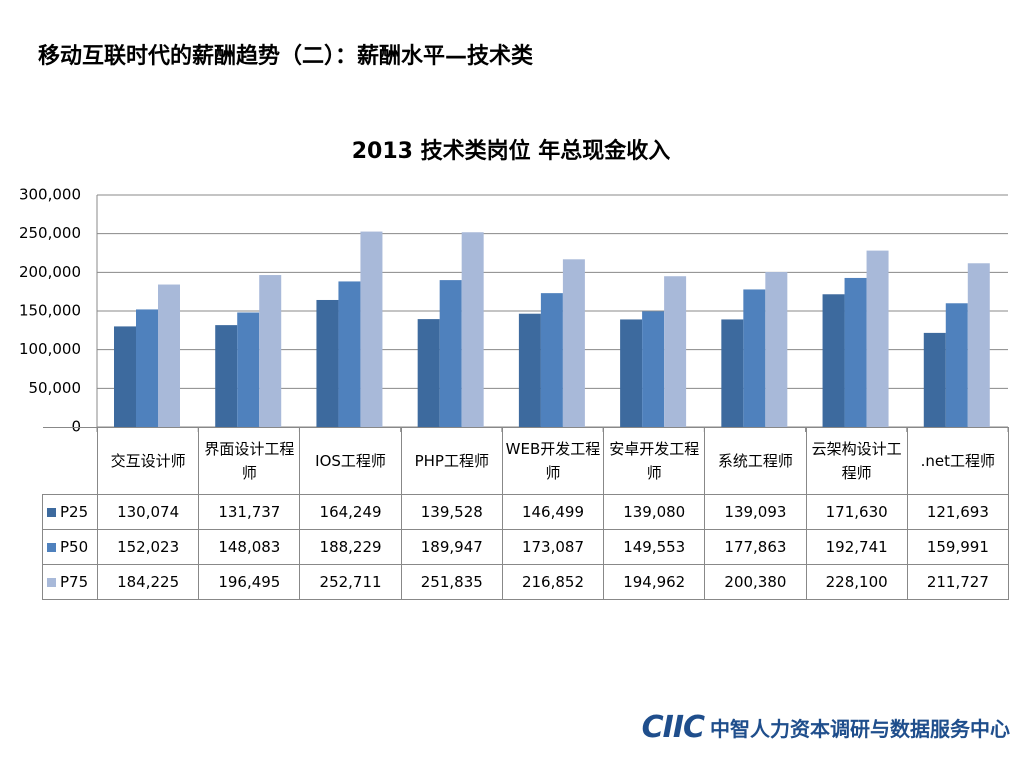 This screenshot has height=768, width=1024. I want to click on legend-label: P50, so click(74, 547).